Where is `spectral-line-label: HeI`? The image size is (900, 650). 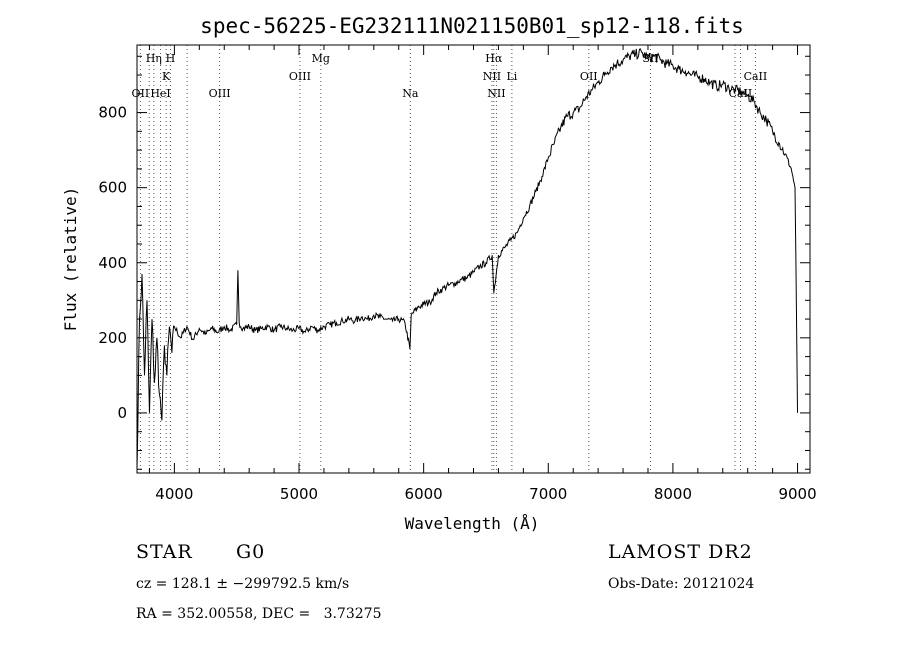
spectral-line-label: HeI is located at coordinates (160, 93).